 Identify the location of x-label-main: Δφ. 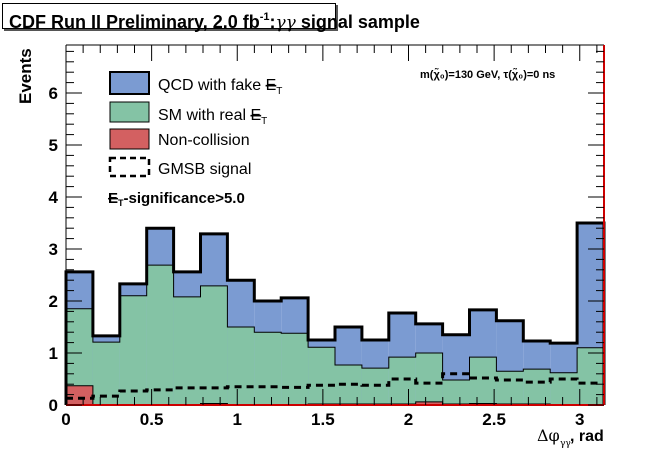
(548, 435).